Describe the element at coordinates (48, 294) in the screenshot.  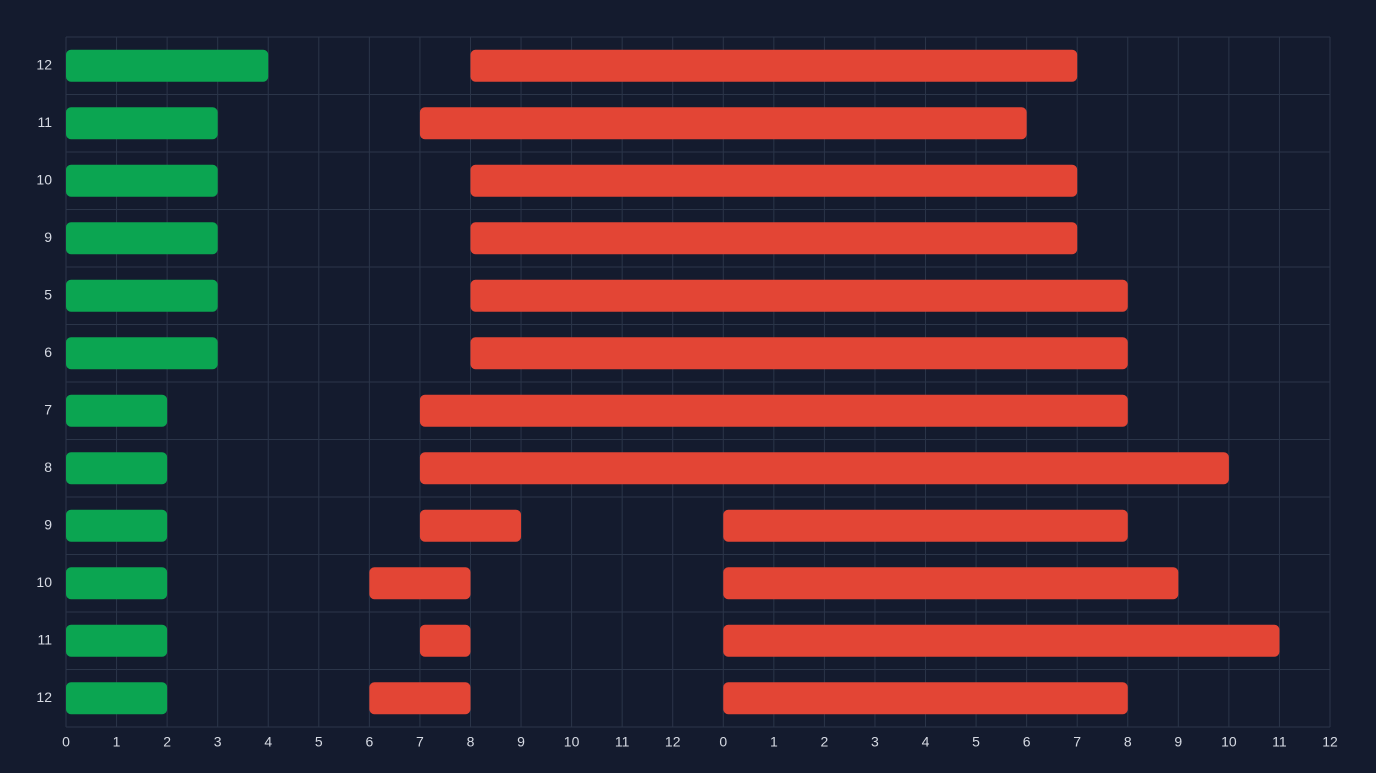
I see `y-tick-label: 5` at that location.